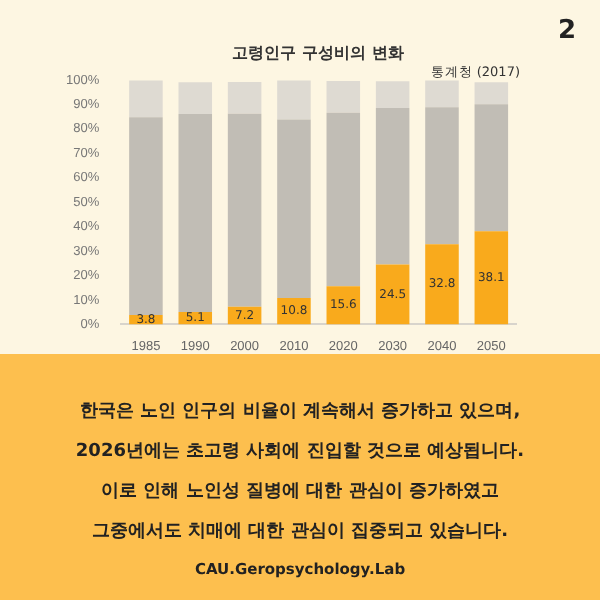 The height and width of the screenshot is (600, 600). Describe the element at coordinates (300, 453) in the screenshot. I see `text: 2026년에는 초고령 사회에 진입할 것으로 예상됩니다.` at that location.